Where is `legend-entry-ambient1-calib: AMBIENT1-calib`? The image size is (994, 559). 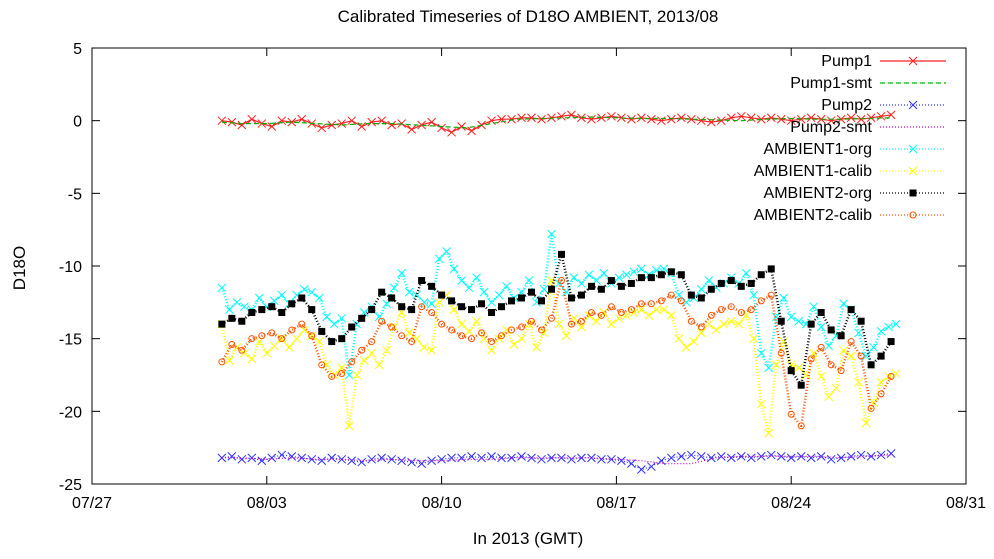 legend-entry-ambient1-calib: AMBIENT1-calib is located at coordinates (850, 171).